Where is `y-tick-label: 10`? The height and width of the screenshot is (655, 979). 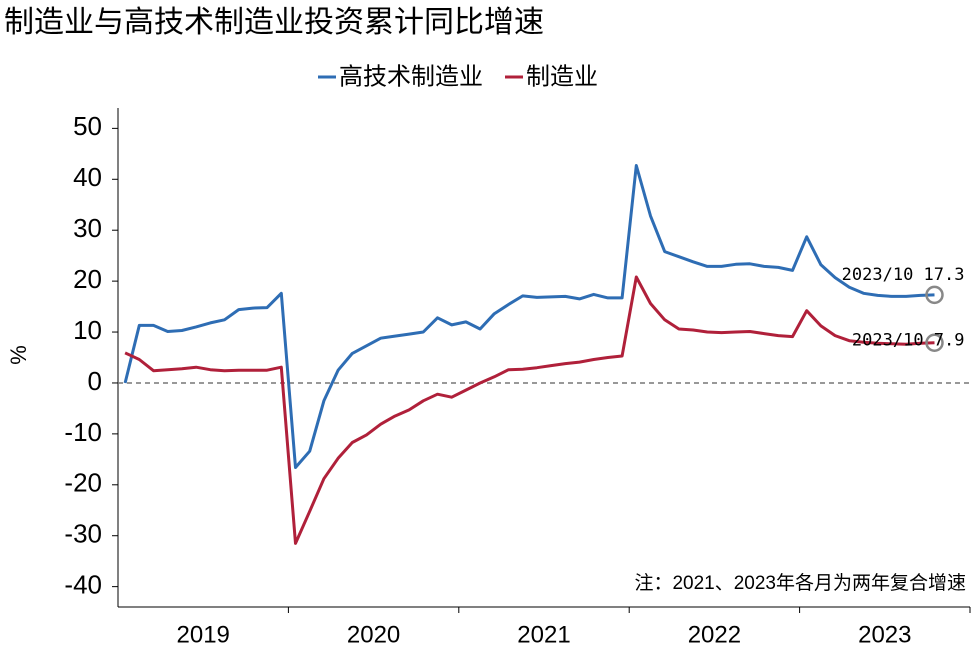 y-tick-label: 10 is located at coordinates (87, 330).